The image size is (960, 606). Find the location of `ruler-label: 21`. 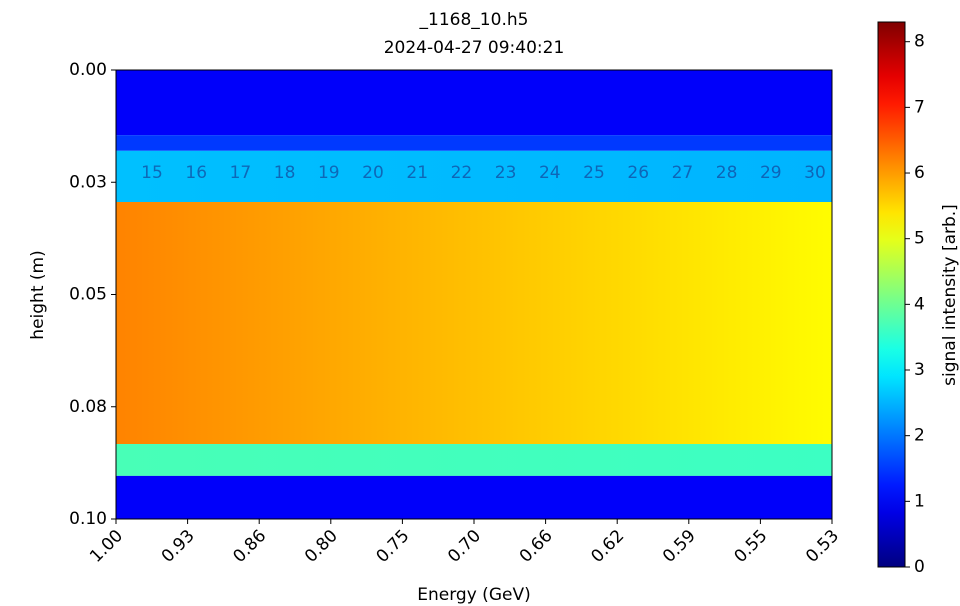

ruler-label: 21 is located at coordinates (417, 173).